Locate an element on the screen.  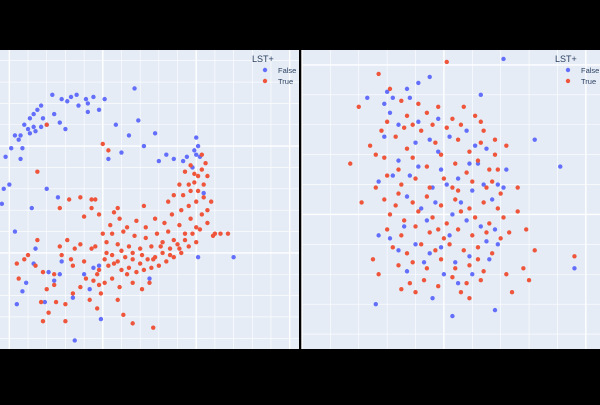
legend-marker-false is located at coordinates (265, 70).